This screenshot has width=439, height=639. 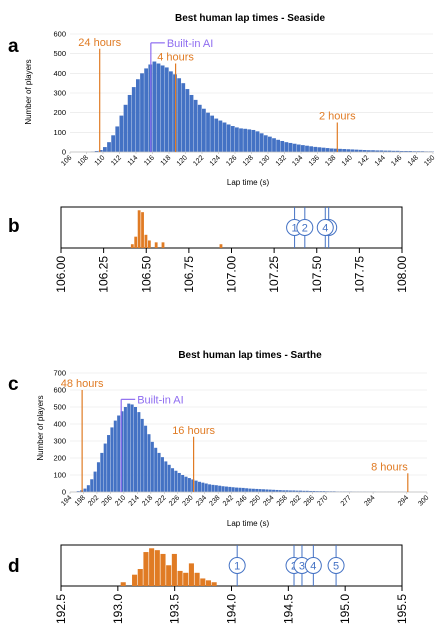 I want to click on x-tick-label: 194.0, so click(x=232, y=609).